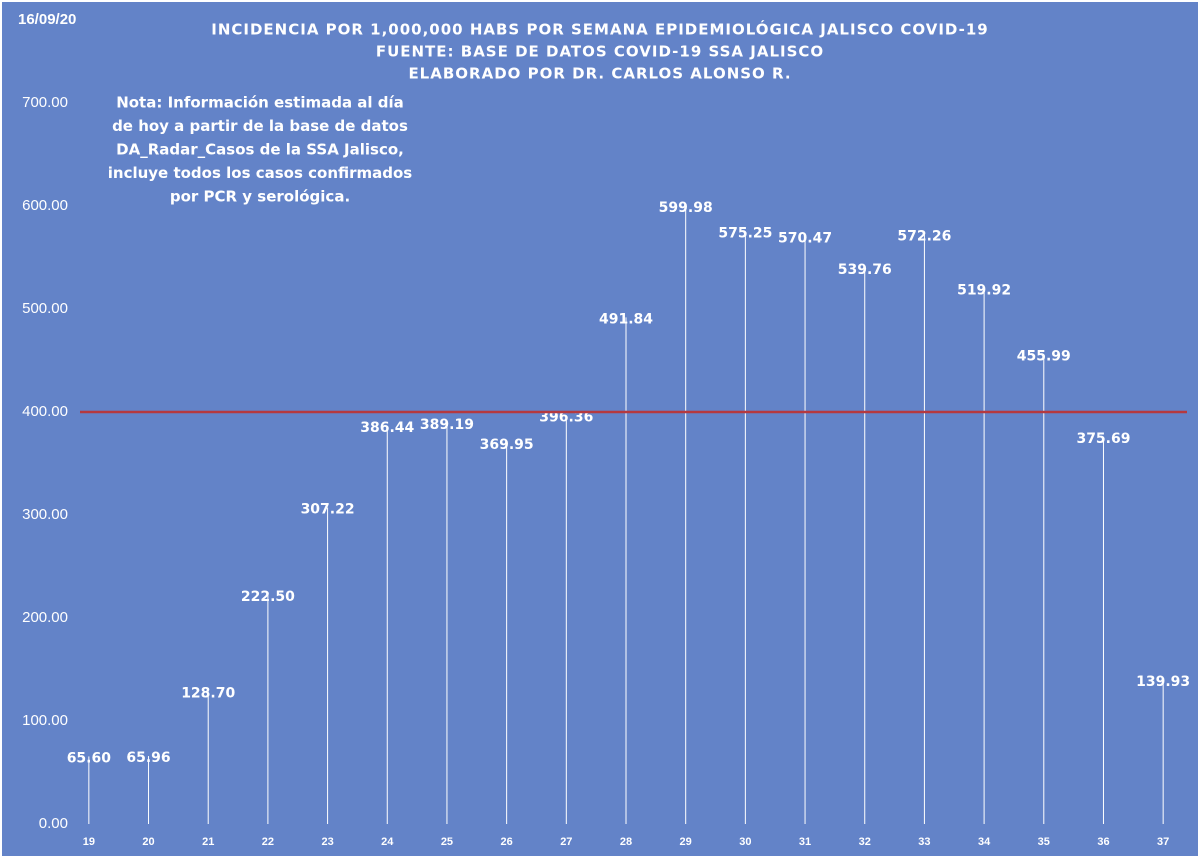 Image resolution: width=1200 pixels, height=858 pixels. I want to click on value-label: 307.22, so click(328, 510).